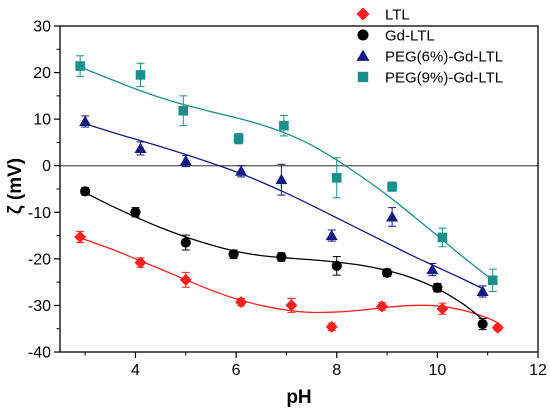 This screenshot has height=408, width=550. What do you see at coordinates (42, 73) in the screenshot?
I see `y-tick-label: 20` at bounding box center [42, 73].